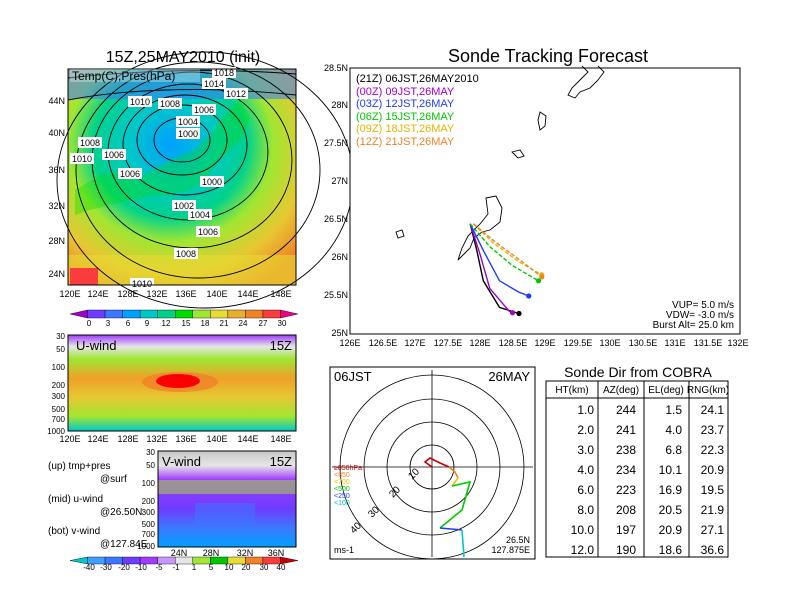 Image resolution: width=792 pixels, height=612 pixels. What do you see at coordinates (185, 439) in the screenshot?
I see `uwind-x-label: 136E` at bounding box center [185, 439].